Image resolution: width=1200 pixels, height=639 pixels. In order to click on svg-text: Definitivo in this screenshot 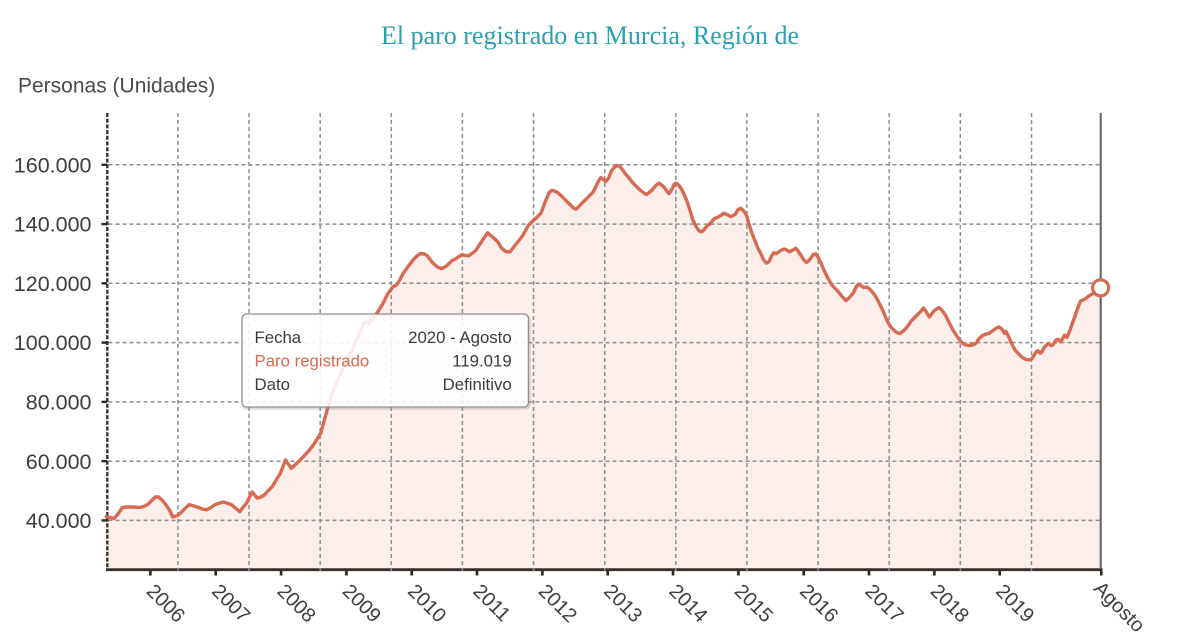, I will do `click(477, 384)`.